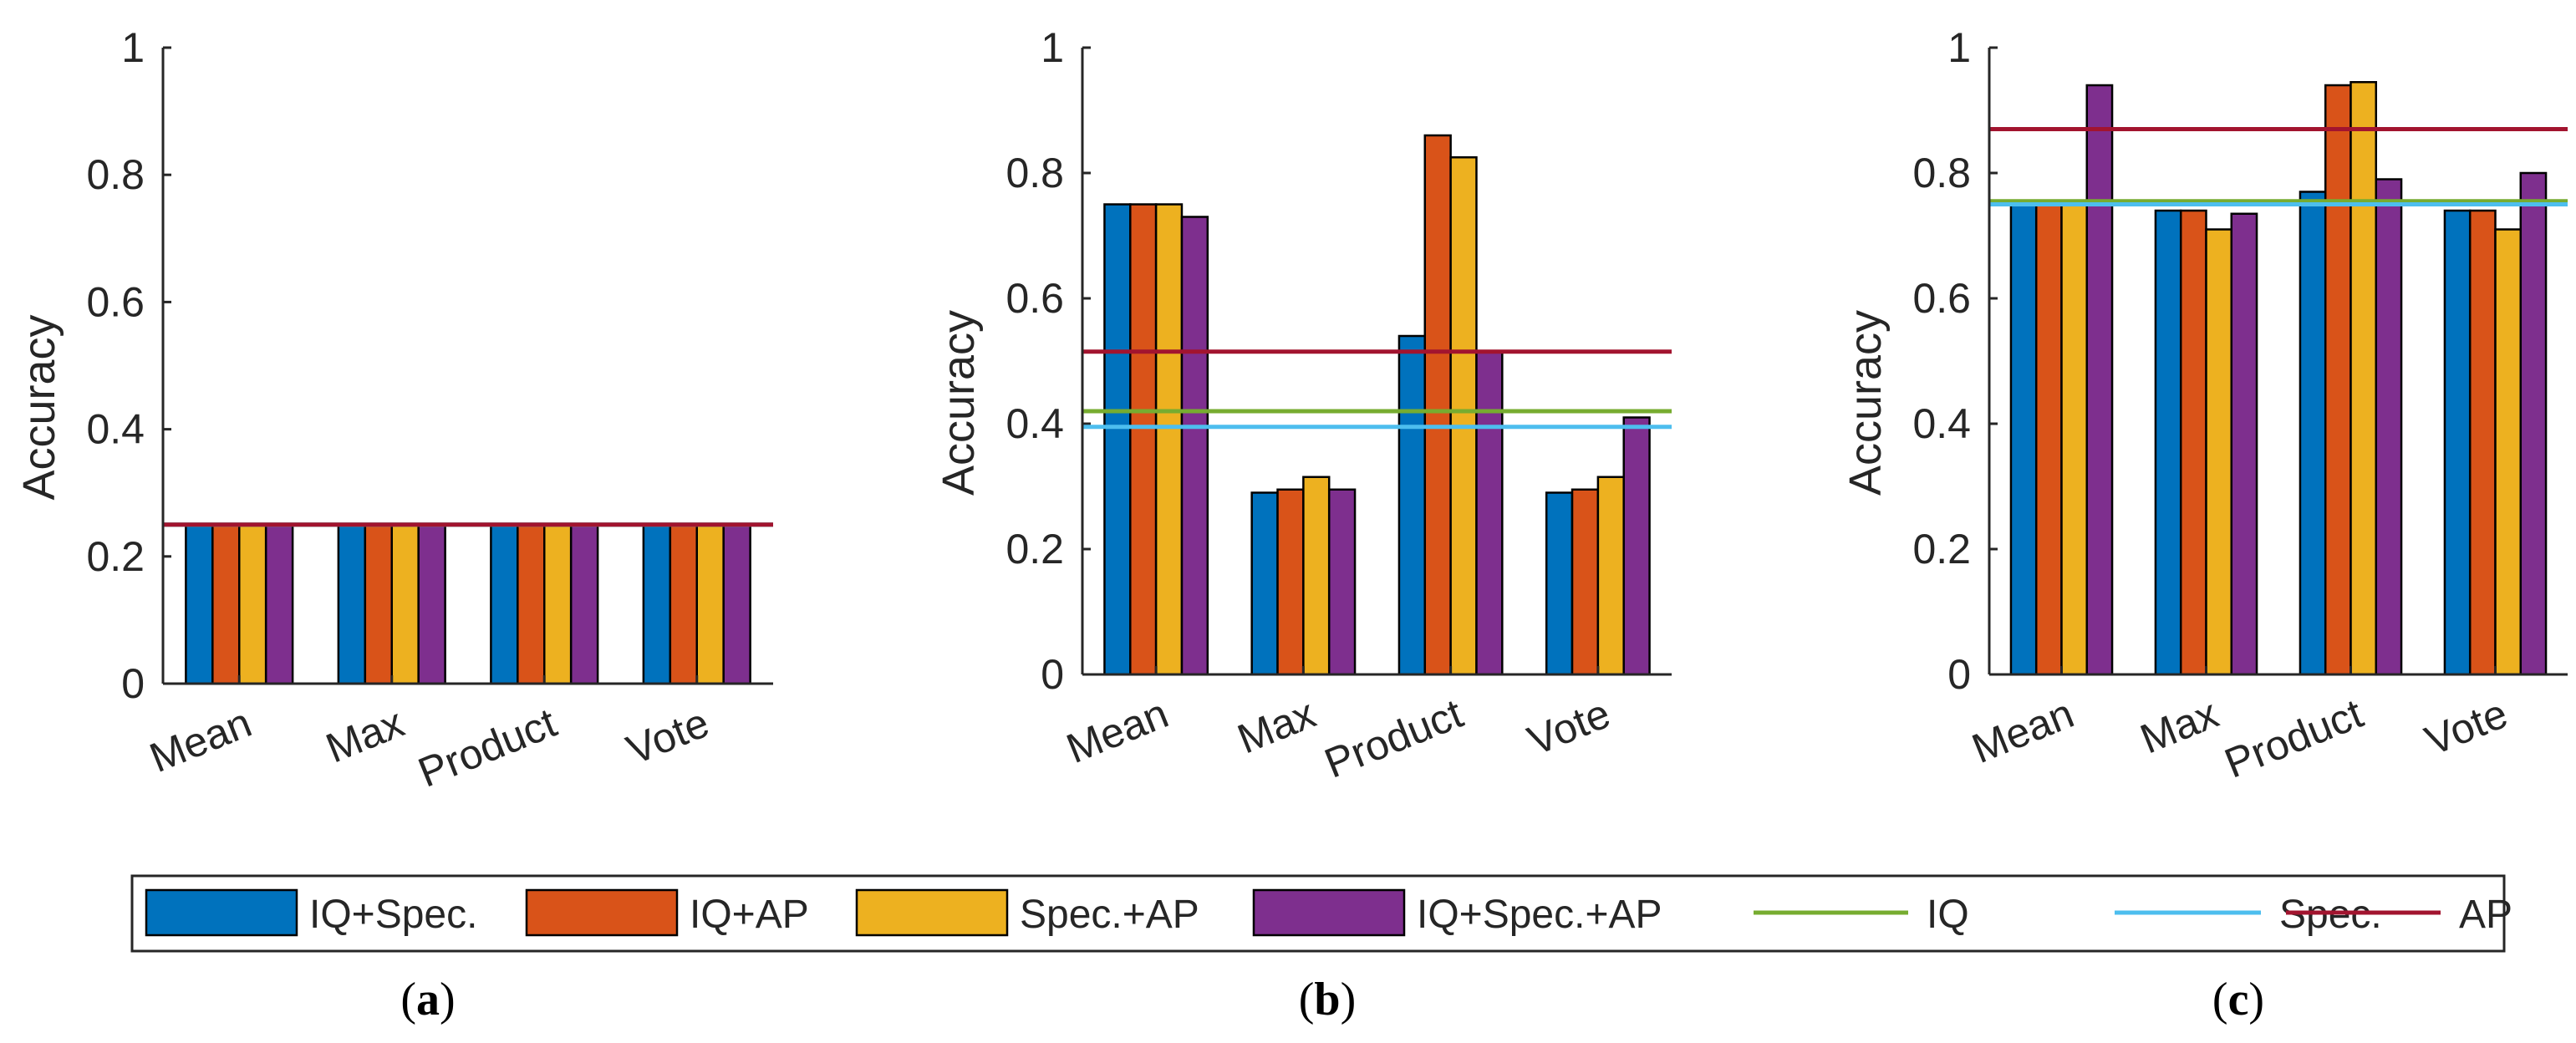 This screenshot has height=1043, width=2576. Describe the element at coordinates (1948, 915) in the screenshot. I see `legend-label: IQ` at that location.